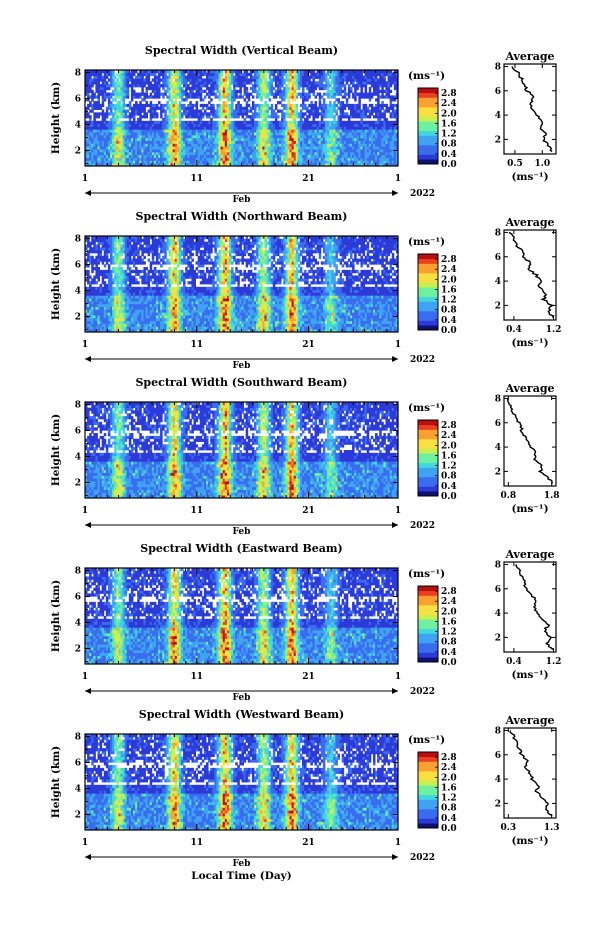 Image resolution: width=615 pixels, height=936 pixels. What do you see at coordinates (242, 200) in the screenshot?
I see `month-label: Feb` at bounding box center [242, 200].